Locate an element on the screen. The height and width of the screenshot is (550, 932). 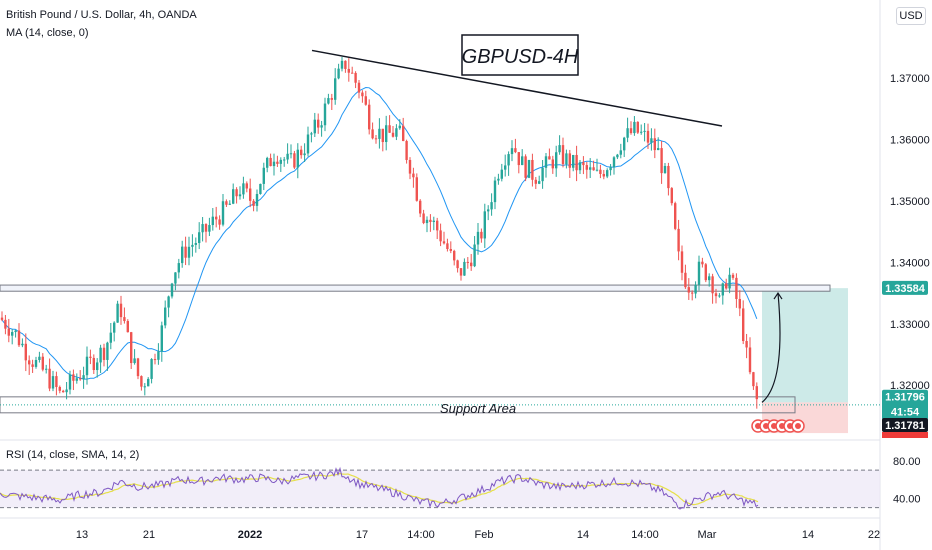
currency-button: USD is located at coordinates (911, 16).